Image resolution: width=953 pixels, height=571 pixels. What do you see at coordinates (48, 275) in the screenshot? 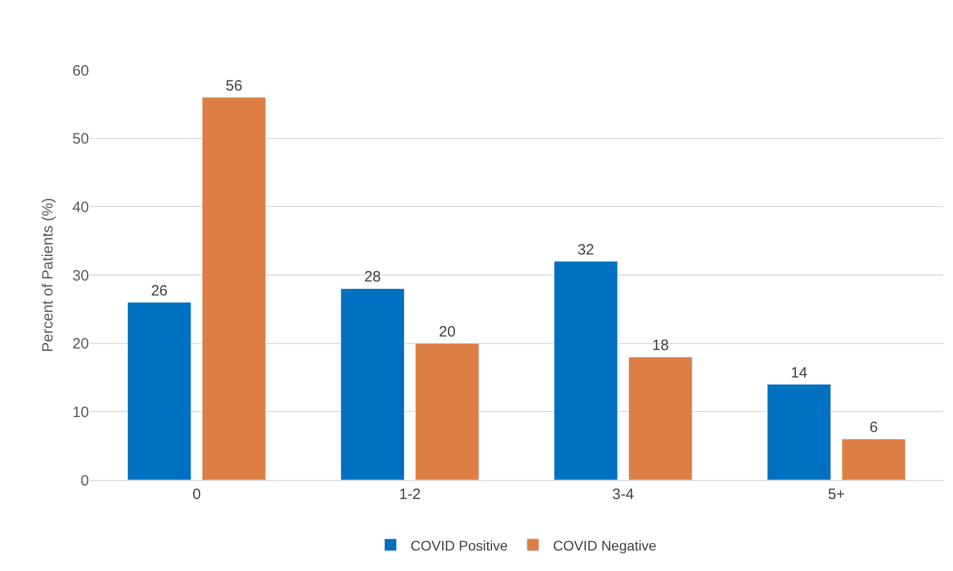
I see `y-axis-title: Percent of Patients (%)` at bounding box center [48, 275].